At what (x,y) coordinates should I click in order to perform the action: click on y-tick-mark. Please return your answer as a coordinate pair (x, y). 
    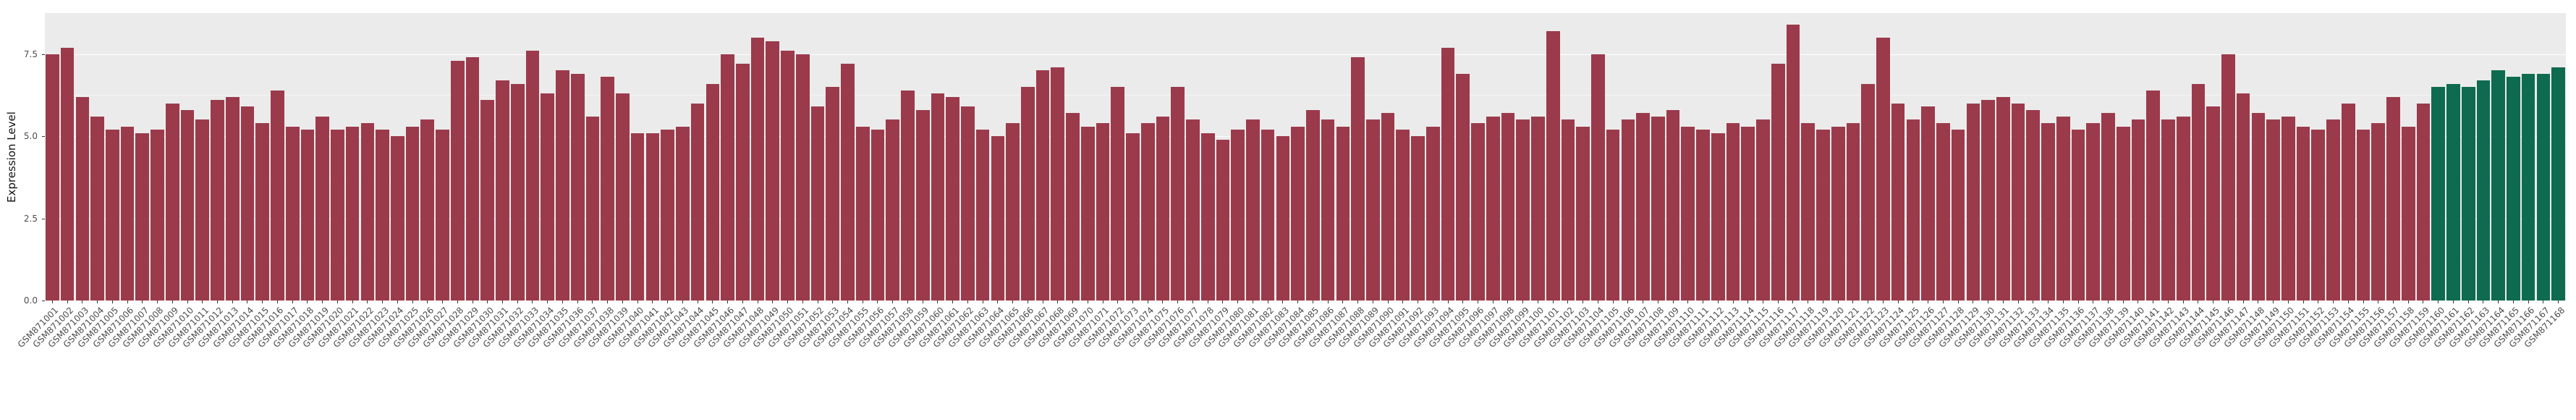
    Looking at the image, I should click on (43, 137).